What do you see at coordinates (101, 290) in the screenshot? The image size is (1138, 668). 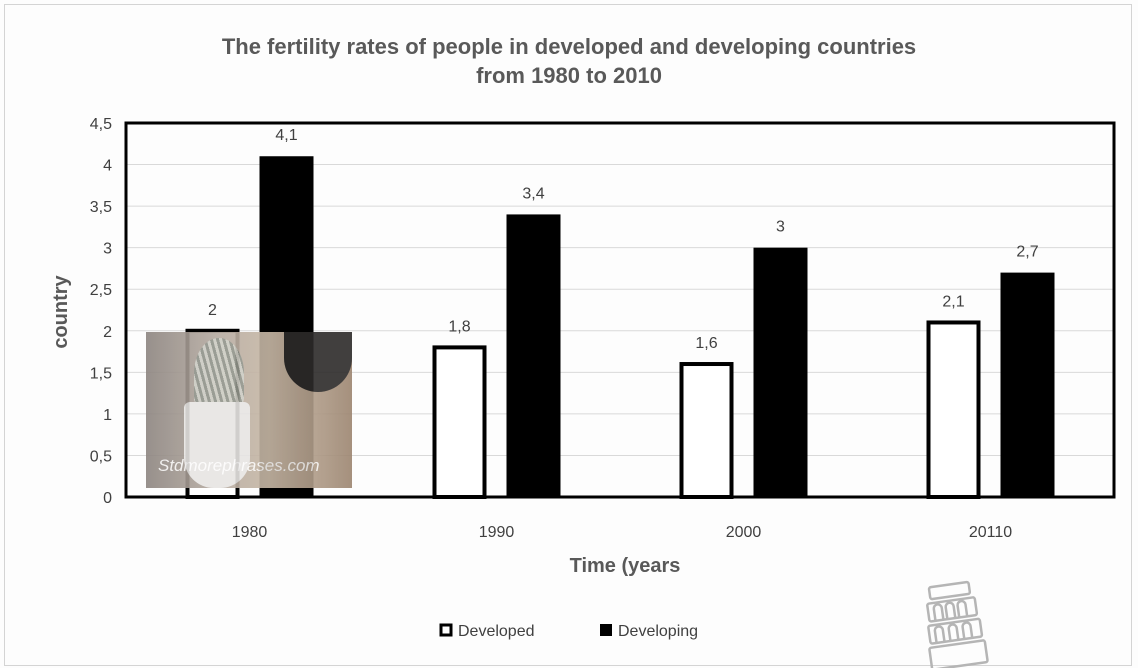 I see `y-tick-label: 2,5` at bounding box center [101, 290].